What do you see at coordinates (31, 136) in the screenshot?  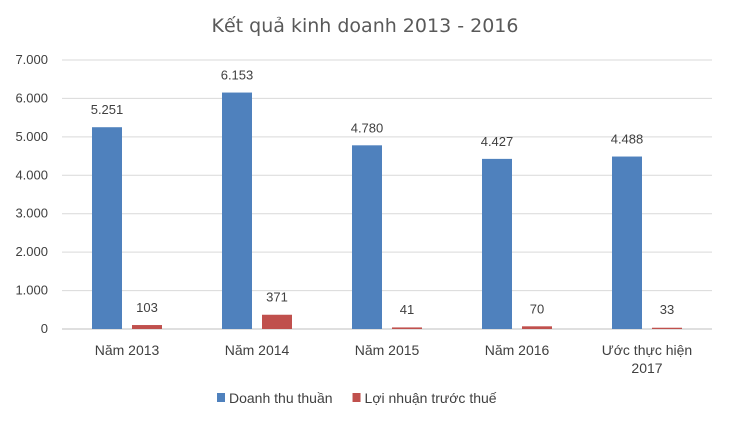 I see `y-tick-label: 5.000` at bounding box center [31, 136].